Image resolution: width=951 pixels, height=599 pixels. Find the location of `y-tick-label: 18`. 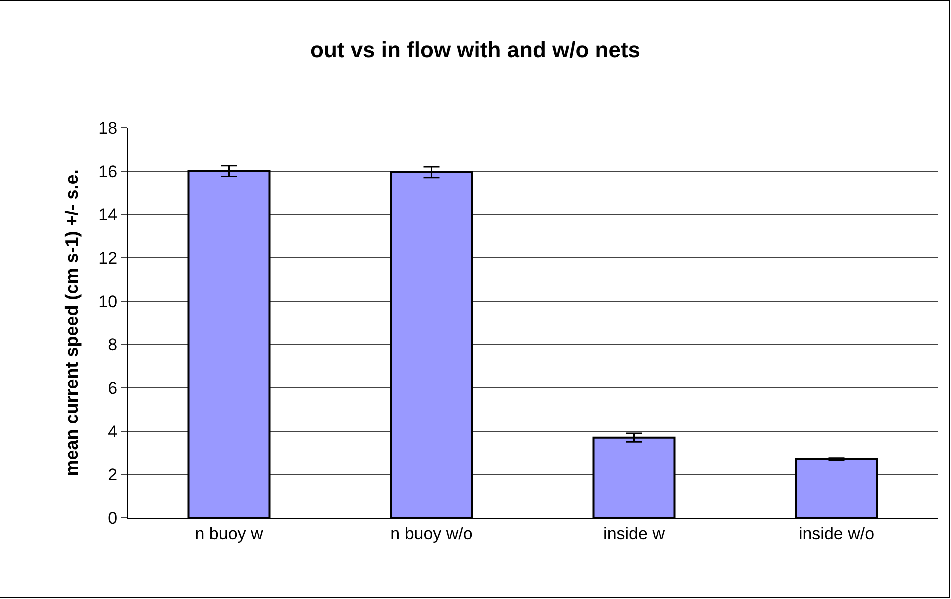

y-tick-label: 18 is located at coordinates (108, 128).